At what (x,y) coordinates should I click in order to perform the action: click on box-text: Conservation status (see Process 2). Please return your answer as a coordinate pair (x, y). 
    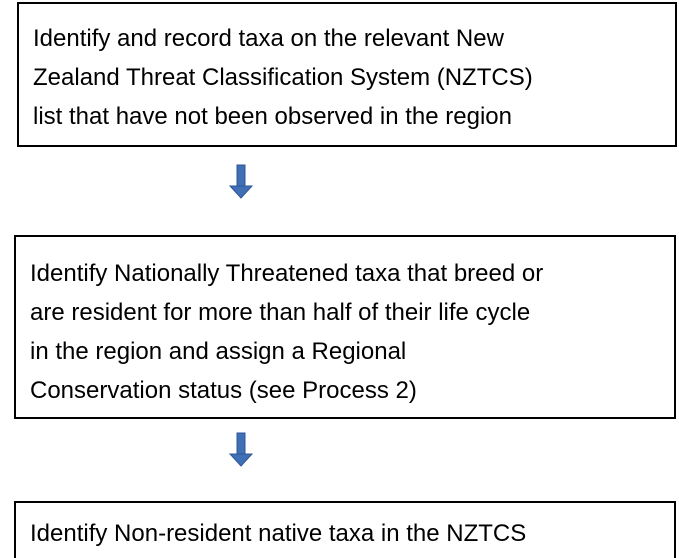
    Looking at the image, I should click on (223, 390).